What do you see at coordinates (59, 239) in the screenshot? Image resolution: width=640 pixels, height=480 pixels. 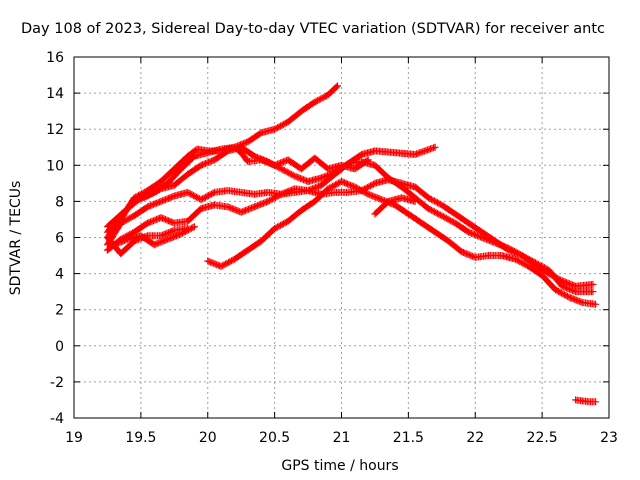 I see `y-tick-label: 6` at bounding box center [59, 239].